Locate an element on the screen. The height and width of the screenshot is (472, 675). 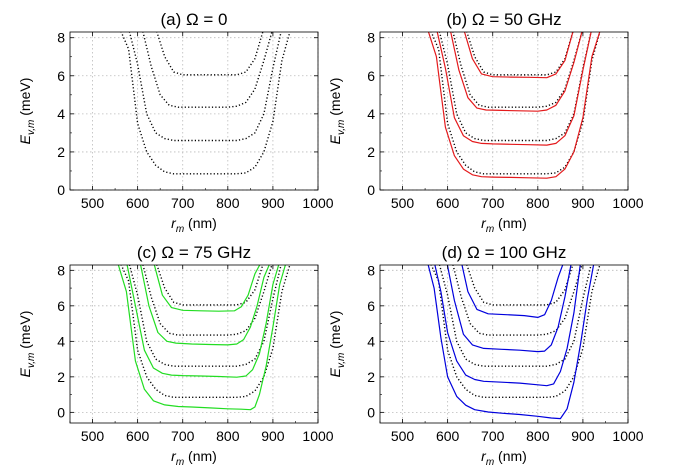
chart-title: (d) Ω = 100 GHz is located at coordinates (504, 252).